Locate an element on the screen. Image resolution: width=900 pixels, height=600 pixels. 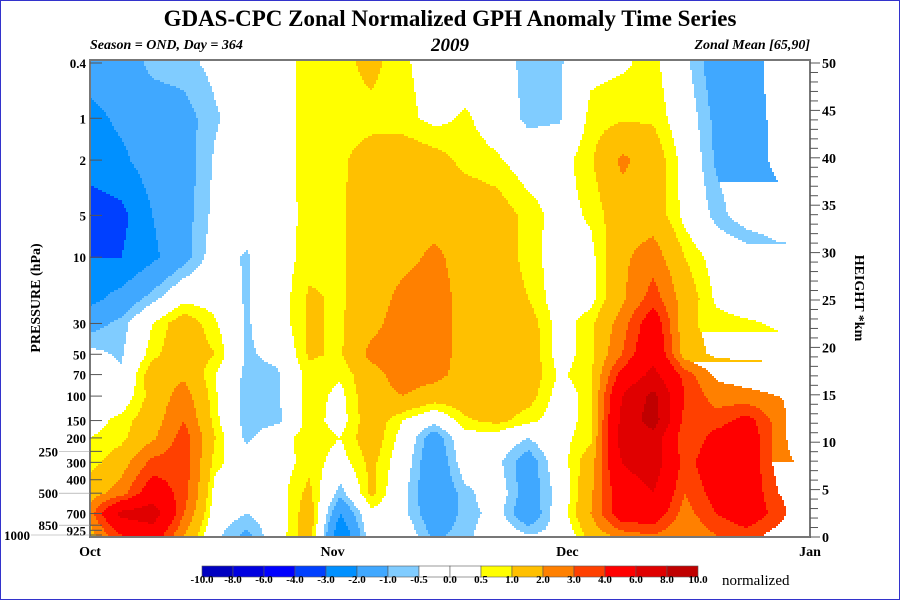
month-tick-label: Dec is located at coordinates (567, 552).